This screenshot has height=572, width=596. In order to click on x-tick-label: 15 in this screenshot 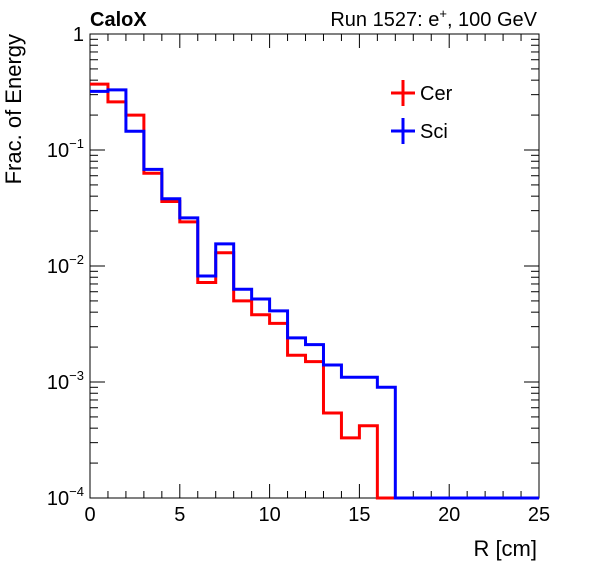, I will do `click(359, 515)`.